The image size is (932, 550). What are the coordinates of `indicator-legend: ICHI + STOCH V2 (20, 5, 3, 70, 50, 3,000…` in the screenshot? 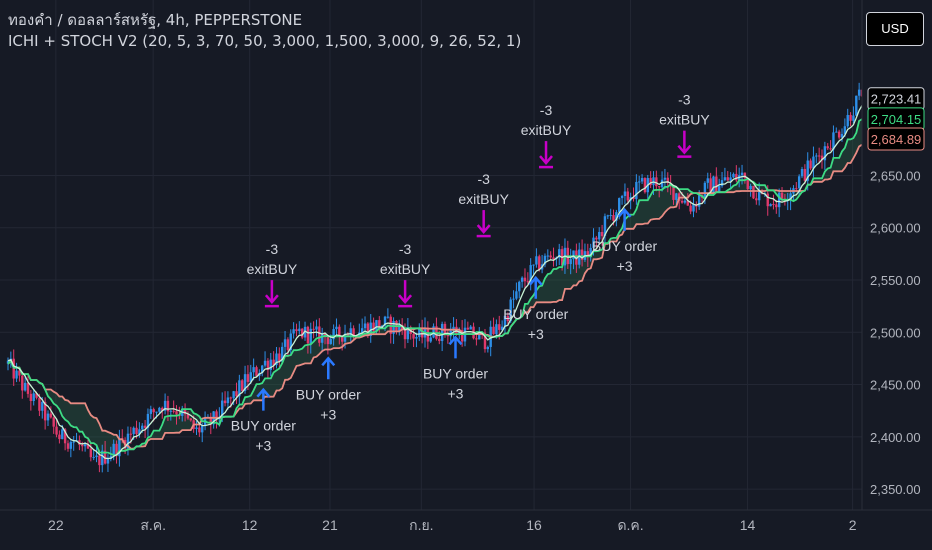 It's located at (265, 41).